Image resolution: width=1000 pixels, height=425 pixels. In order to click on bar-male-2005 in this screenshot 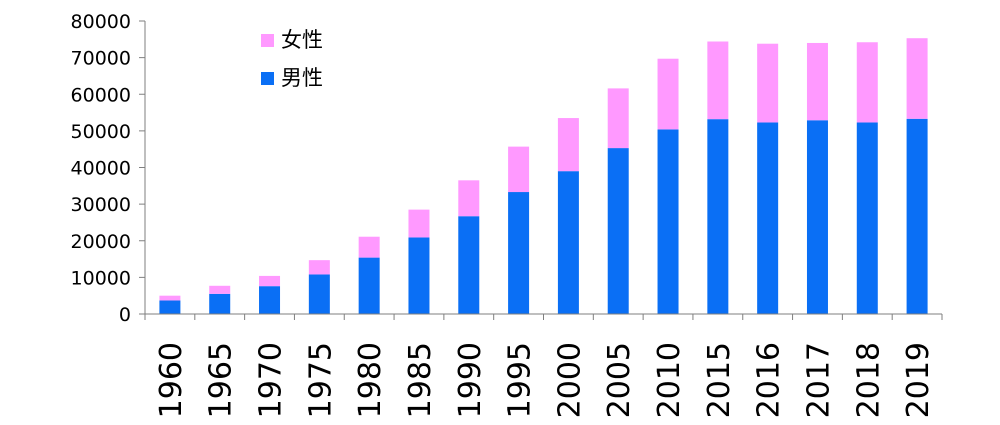, I will do `click(618, 231)`.